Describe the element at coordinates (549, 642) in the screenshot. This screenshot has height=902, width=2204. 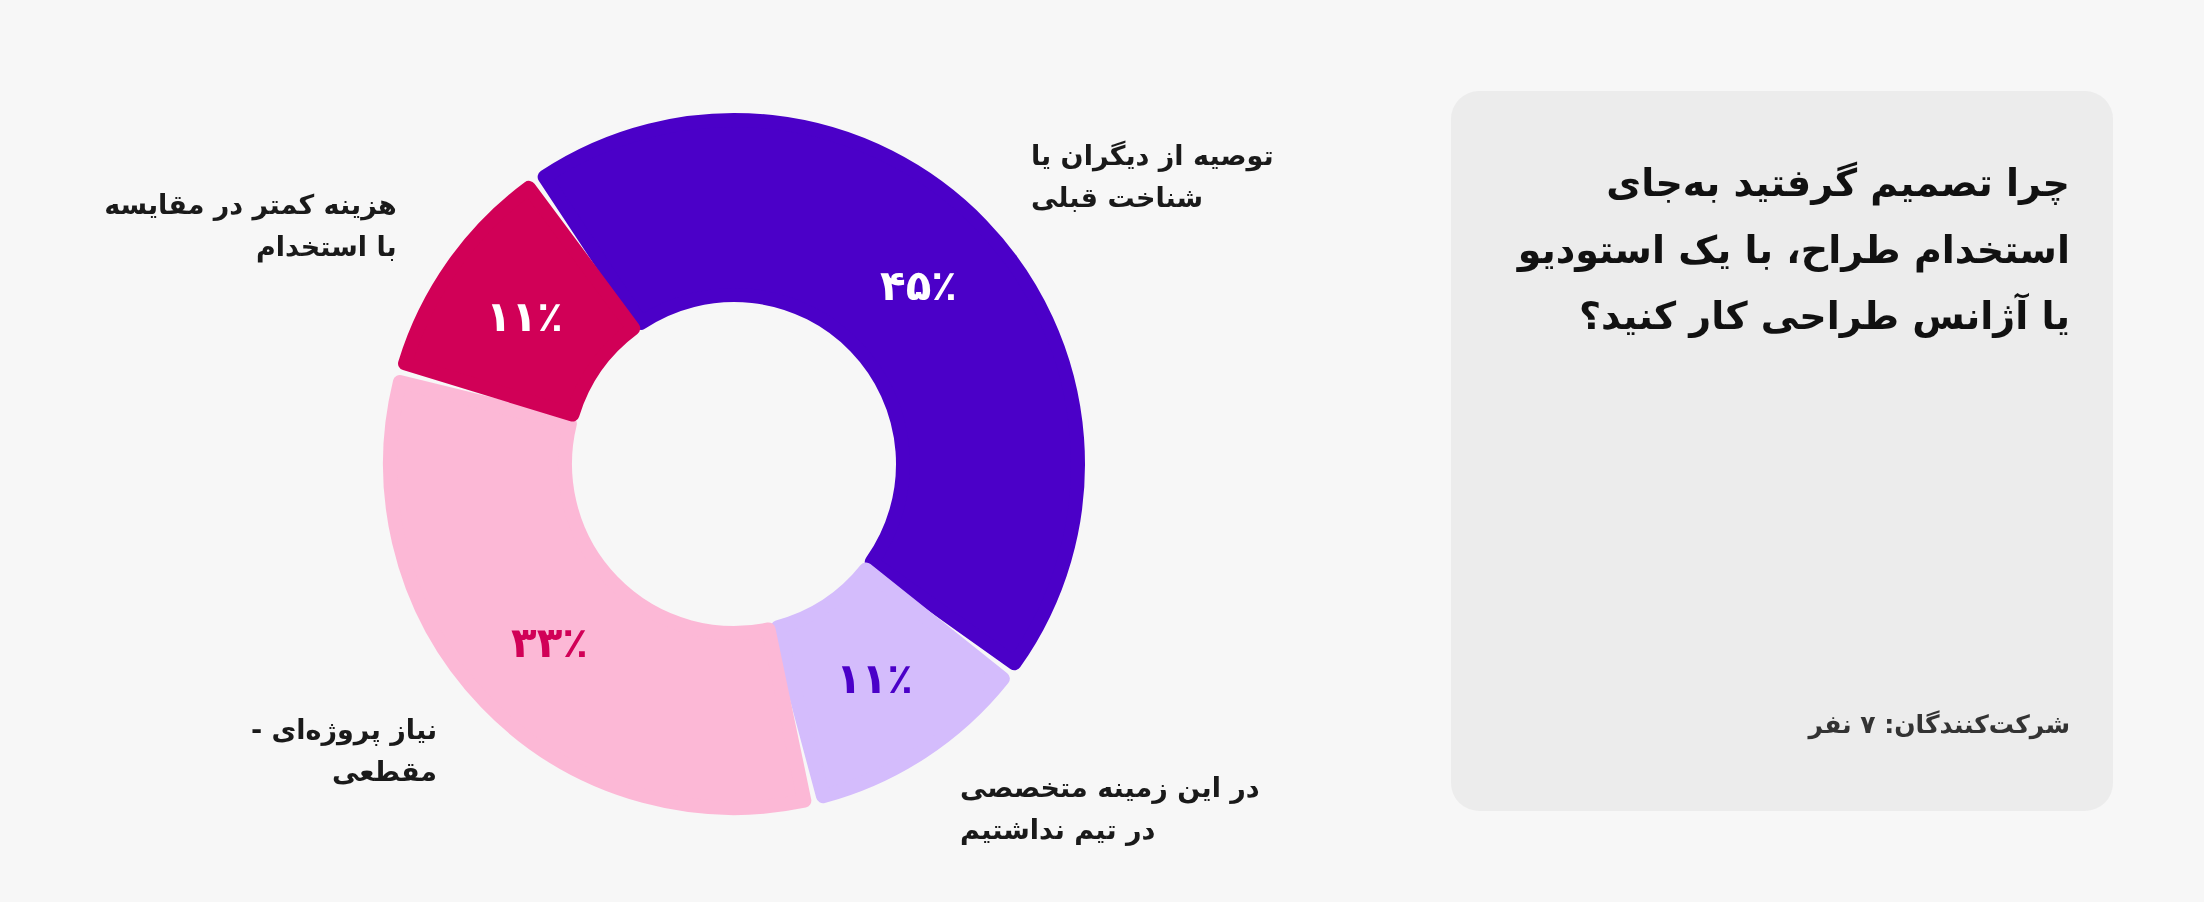
I see `data-label: ۳۳٪` at that location.